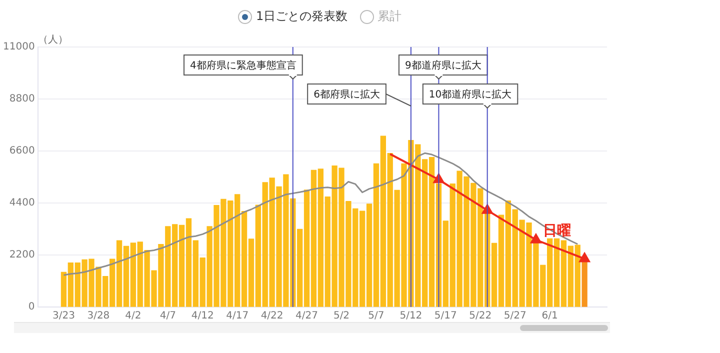 Image resolution: width=720 pixels, height=353 pixels. Describe the element at coordinates (31, 307) in the screenshot. I see `y-tick-label: 0` at that location.